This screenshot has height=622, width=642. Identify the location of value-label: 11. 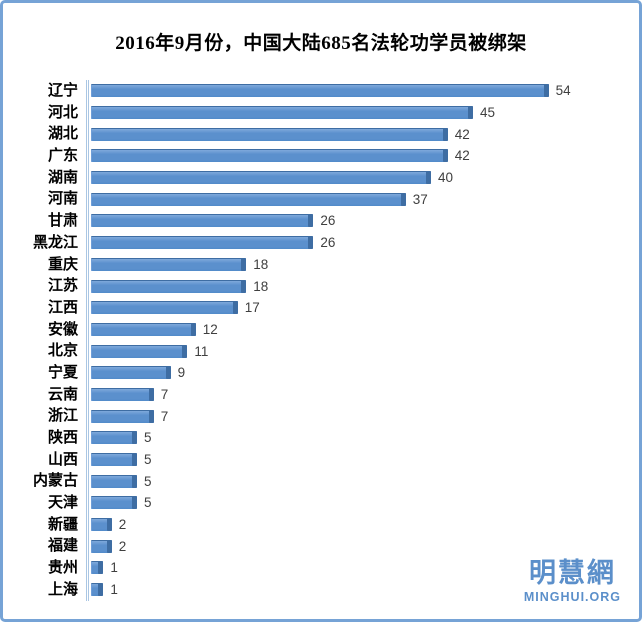
(201, 351).